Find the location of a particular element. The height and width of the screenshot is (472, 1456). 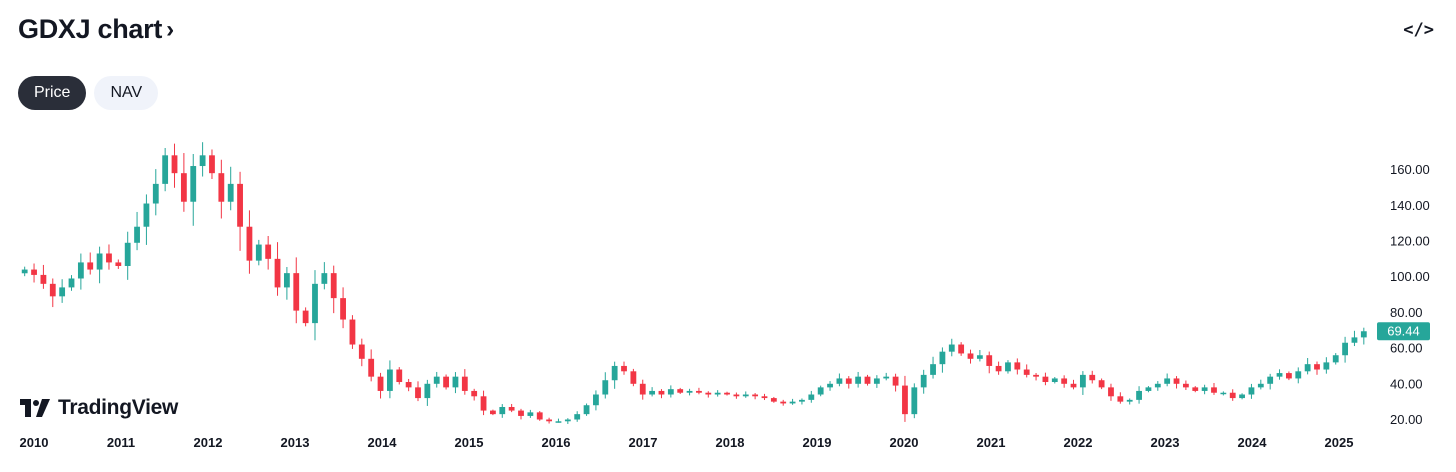

x-tick-label: 2024 is located at coordinates (1253, 442).